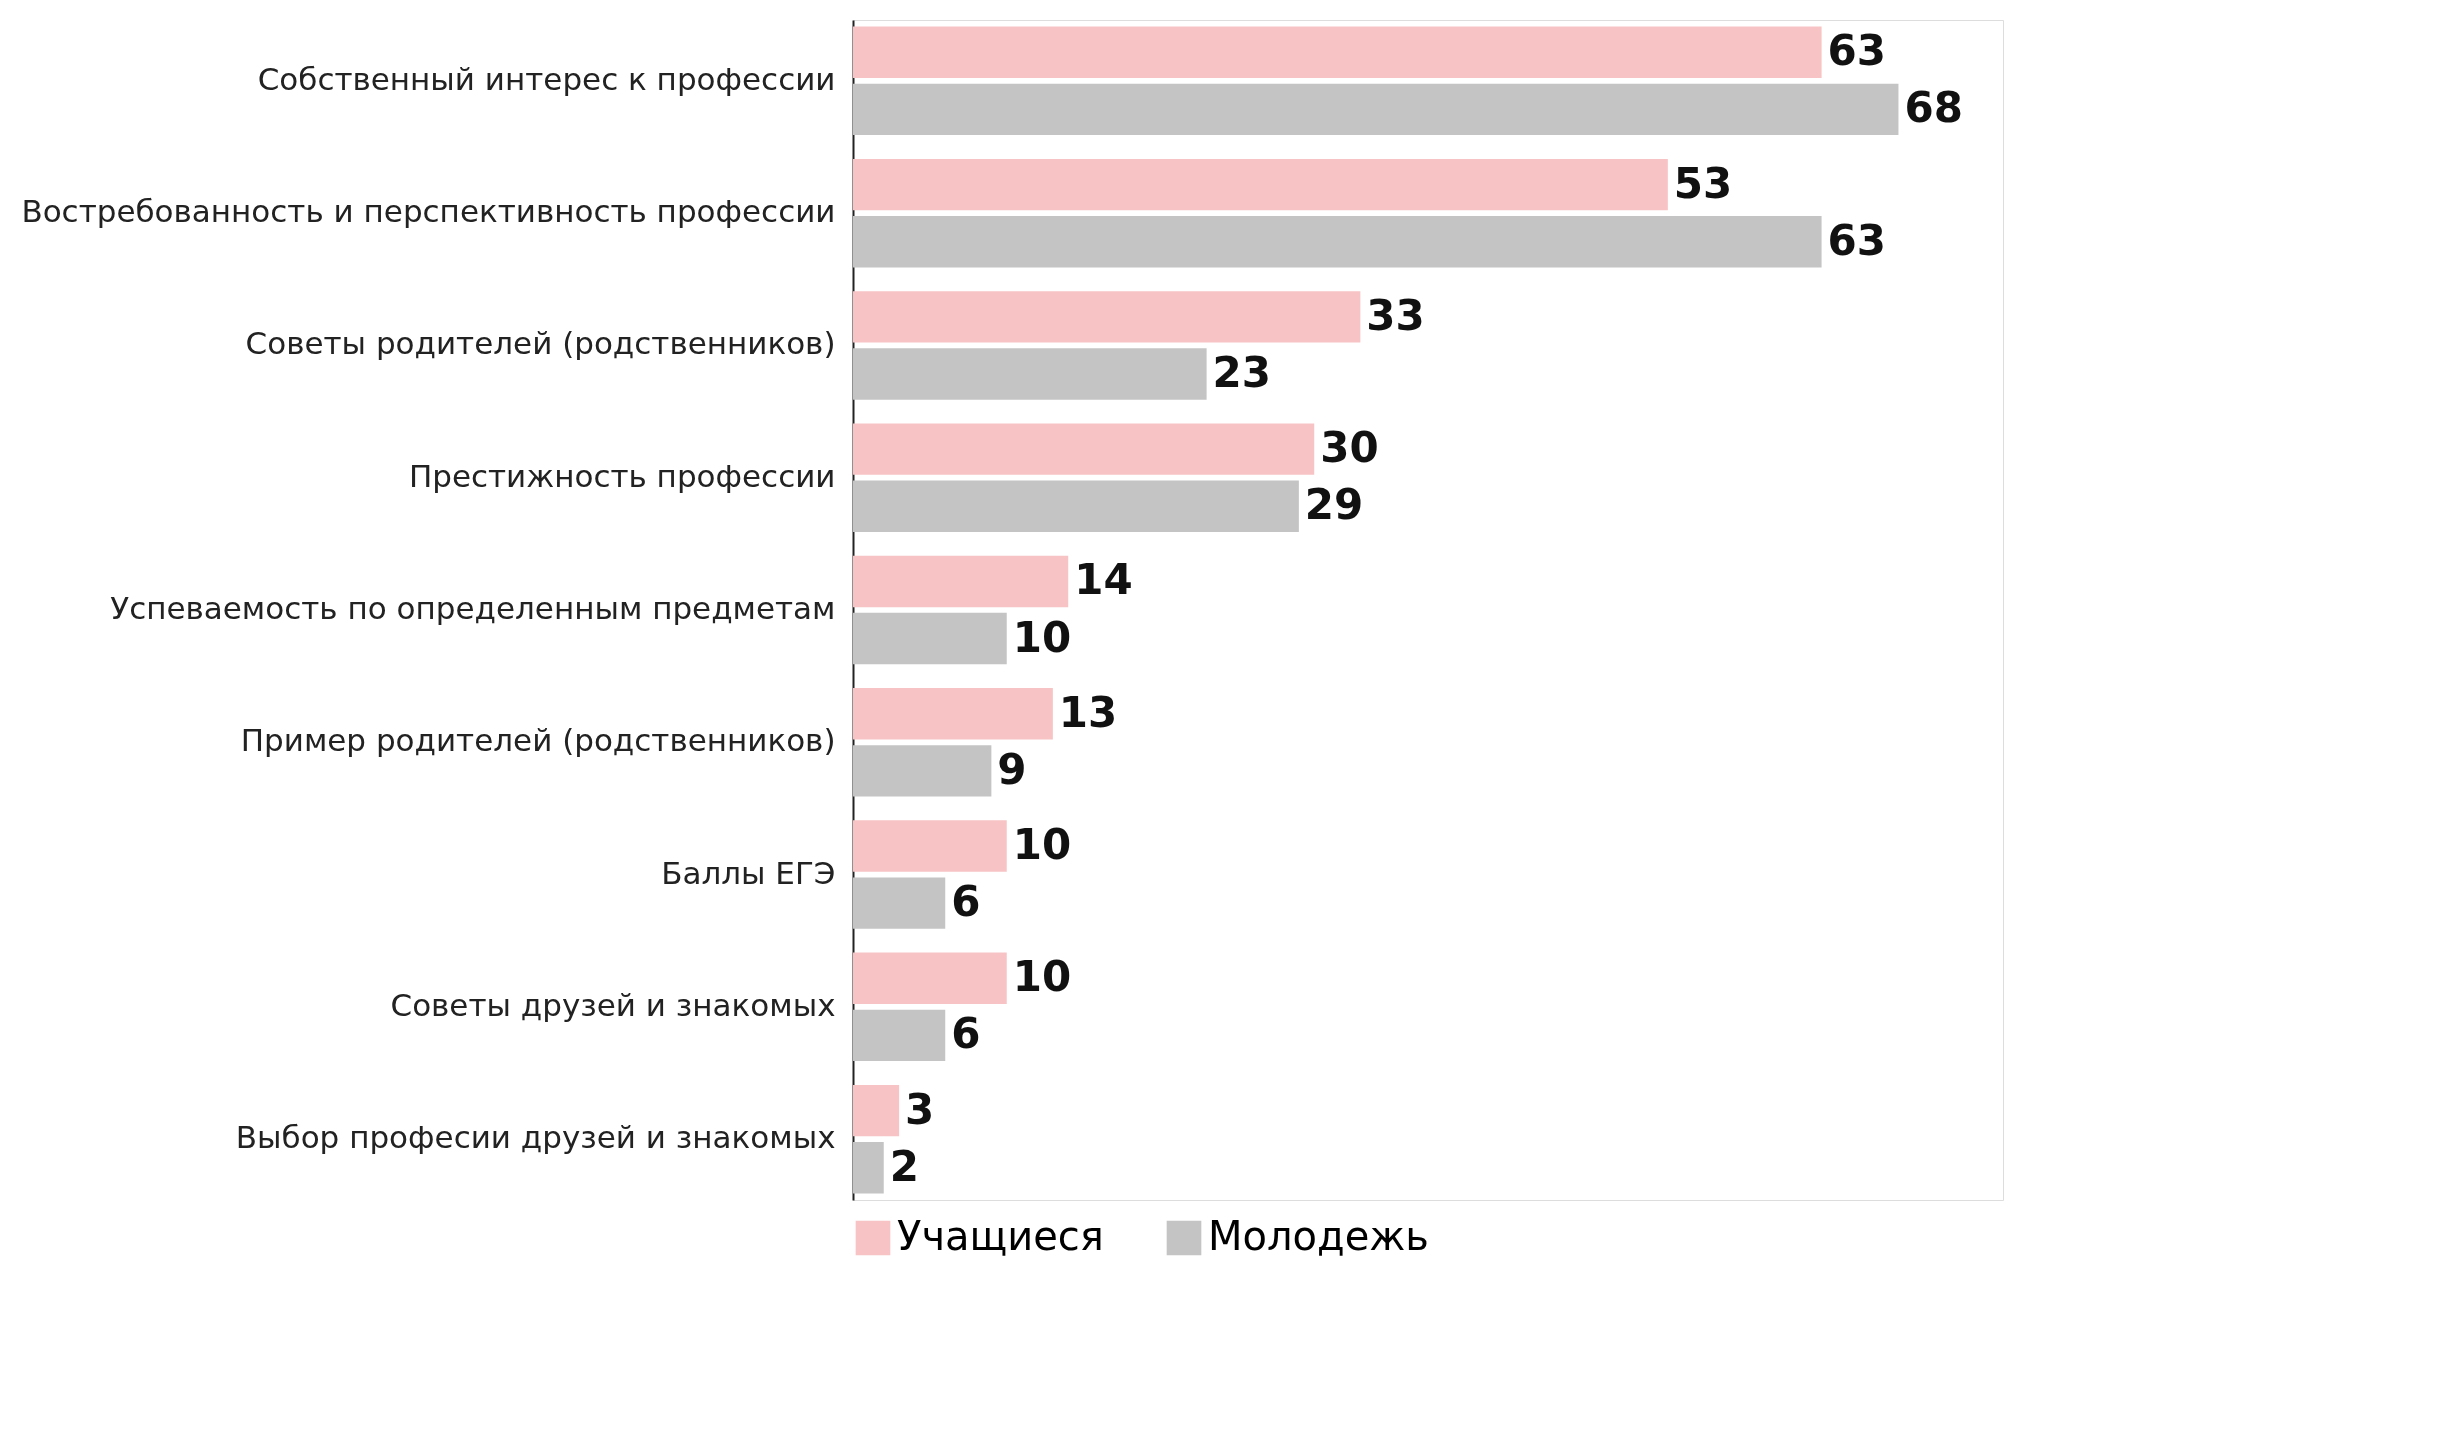  What do you see at coordinates (1933, 108) in the screenshot?
I see `data-label: 68` at bounding box center [1933, 108].